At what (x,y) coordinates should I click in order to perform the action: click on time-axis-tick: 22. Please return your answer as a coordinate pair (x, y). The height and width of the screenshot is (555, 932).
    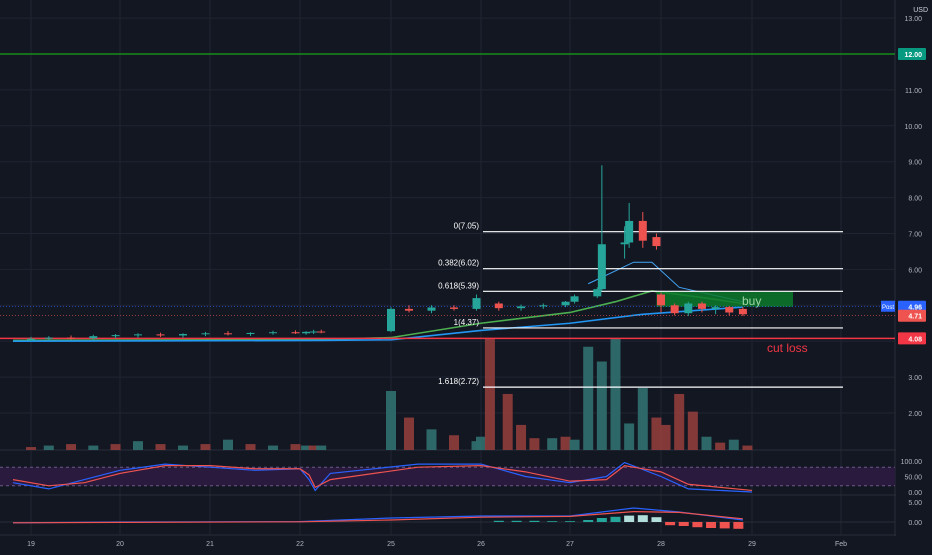
    Looking at the image, I should click on (300, 544).